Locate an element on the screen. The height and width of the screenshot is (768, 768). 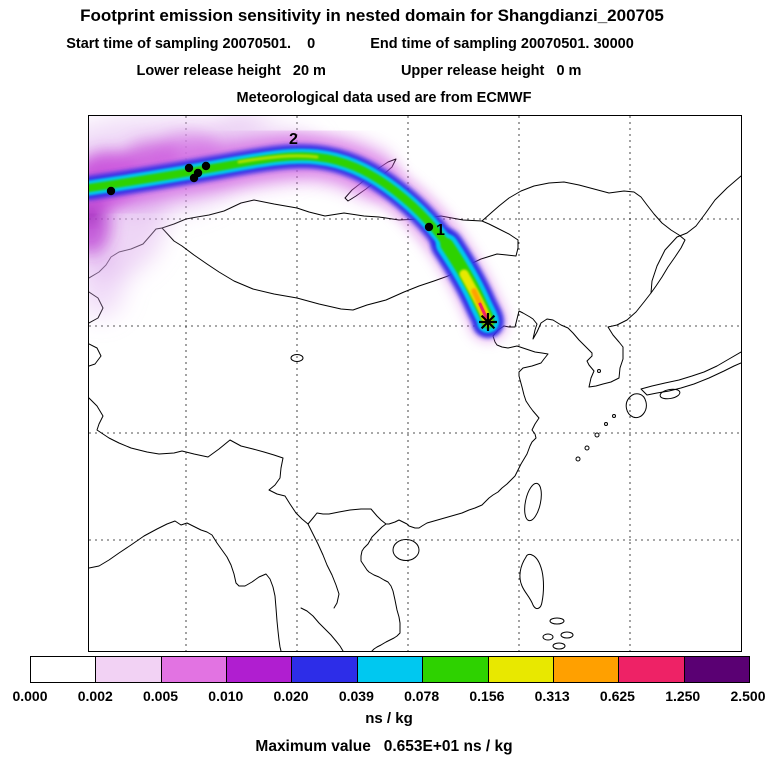
colorbar-tick-label: 0.625 is located at coordinates (617, 696).